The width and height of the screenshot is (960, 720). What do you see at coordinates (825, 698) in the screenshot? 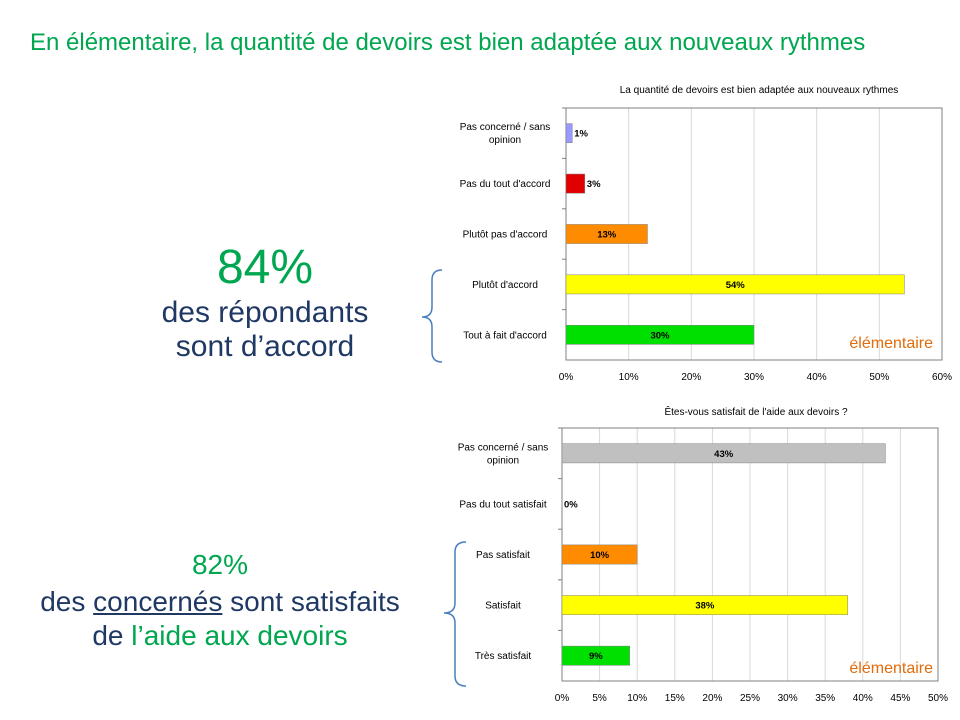
I see `x-tick-label: 35%` at bounding box center [825, 698].